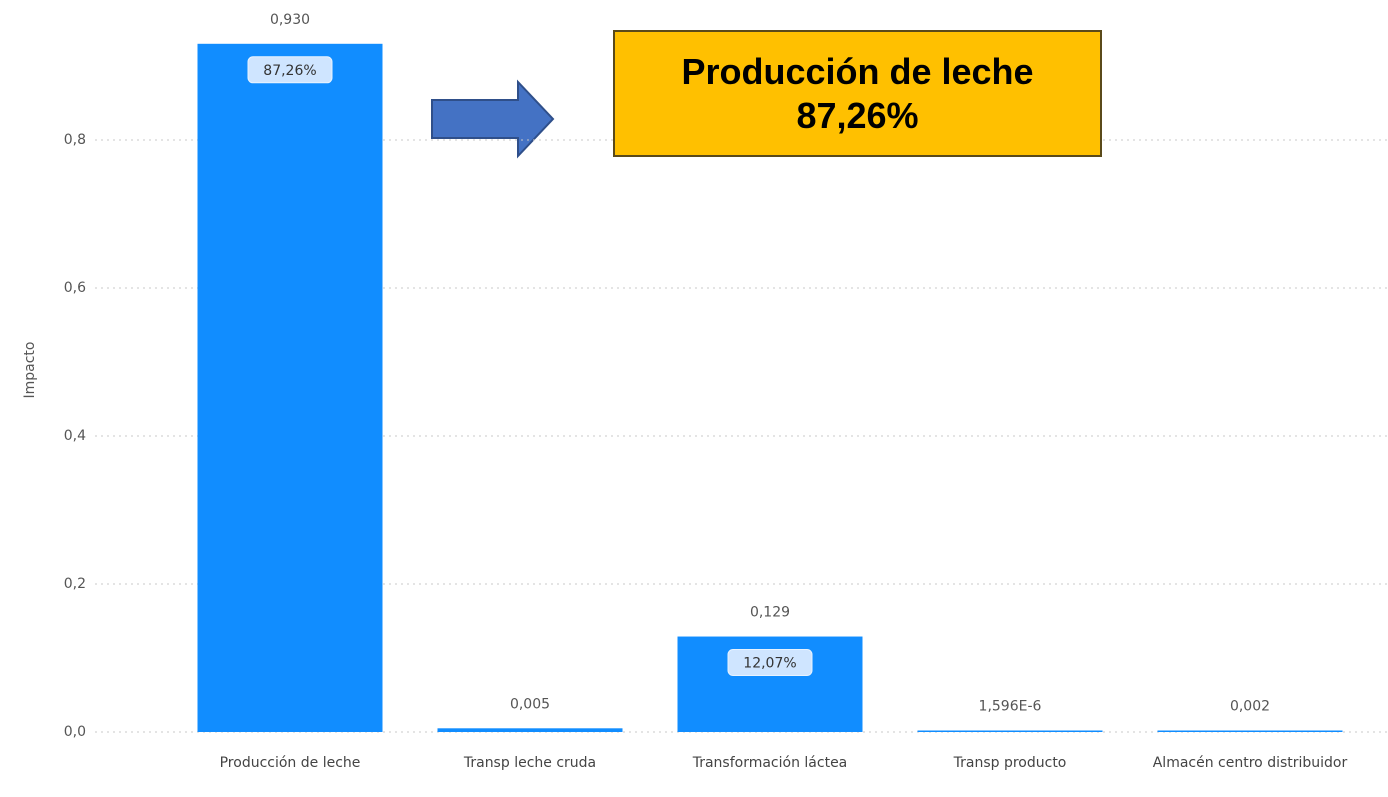  Describe the element at coordinates (290, 763) in the screenshot. I see `x-tick-label: Producción de leche` at that location.